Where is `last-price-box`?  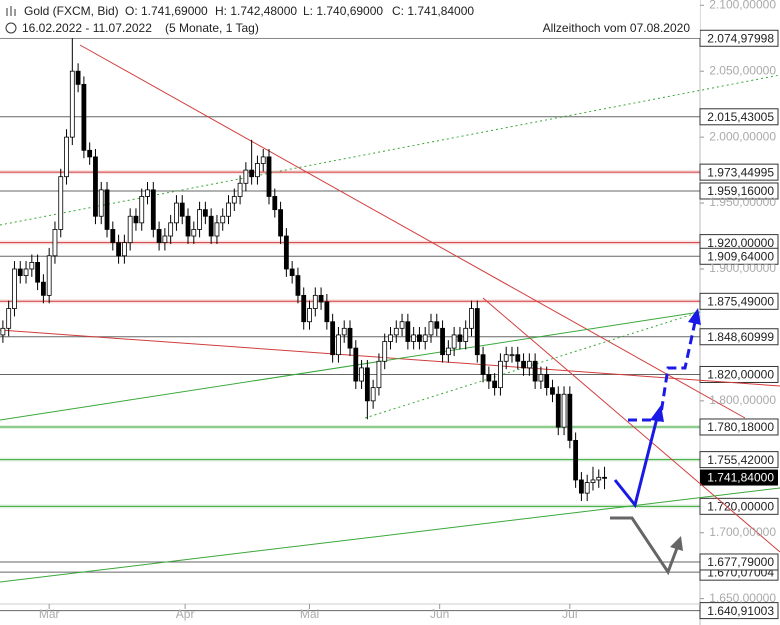 last-price-box is located at coordinates (739, 477).